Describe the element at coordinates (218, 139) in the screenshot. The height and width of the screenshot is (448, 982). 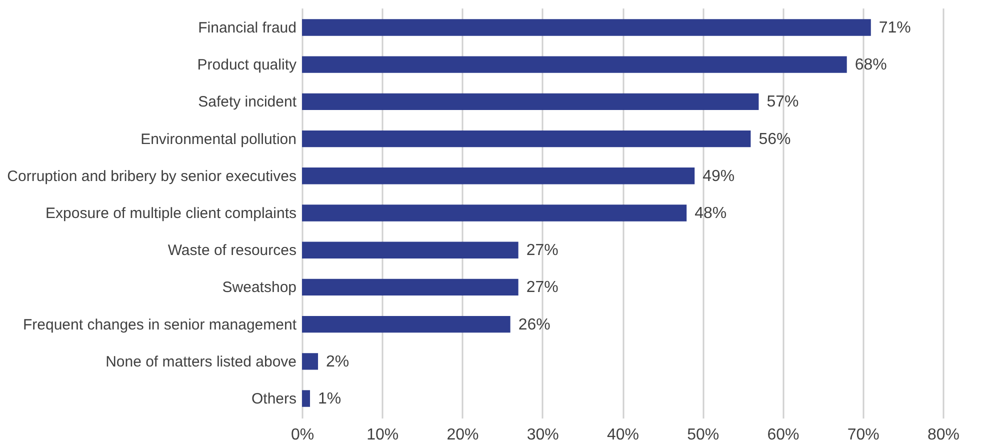
I see `y-tick-label: Environmental pollution` at that location.